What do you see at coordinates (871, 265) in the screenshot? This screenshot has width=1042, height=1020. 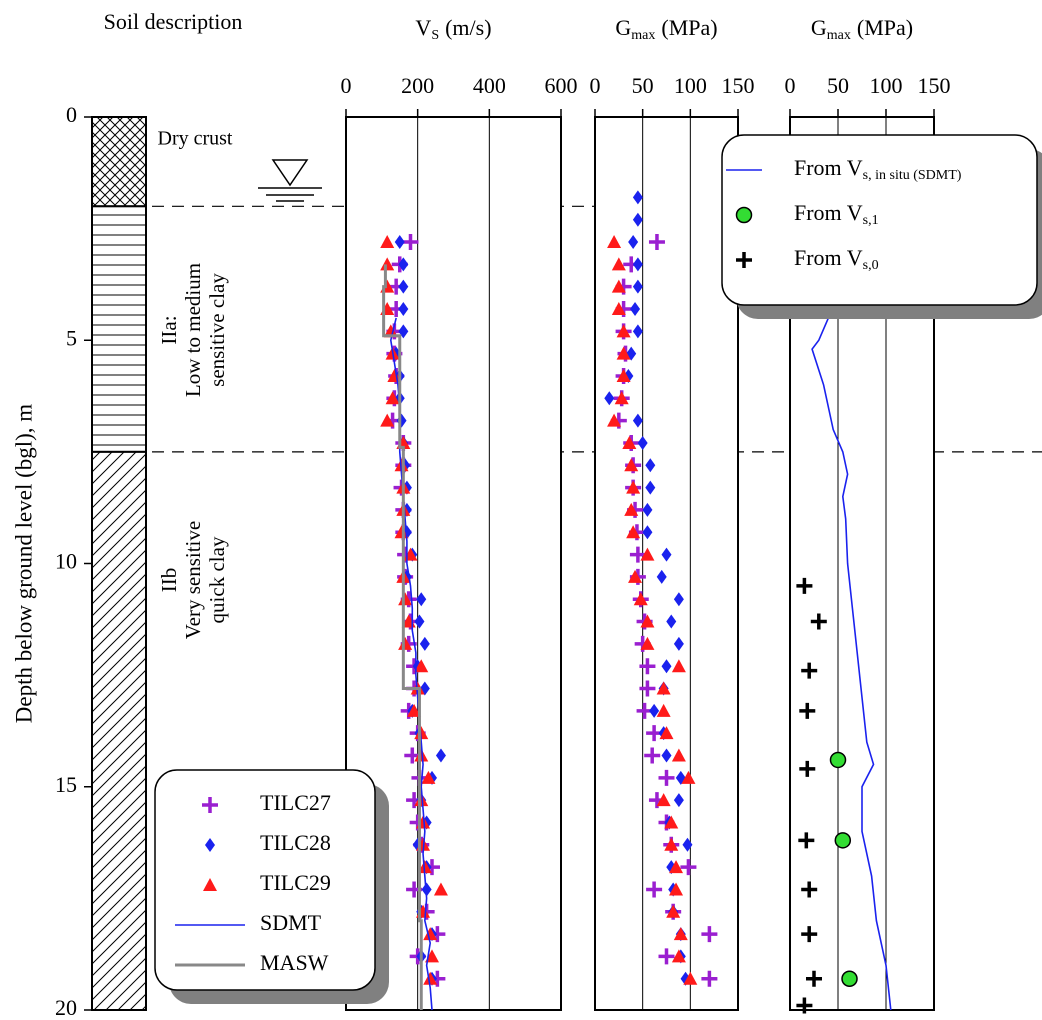 I see `legend-label-sub: s,0` at bounding box center [871, 265].